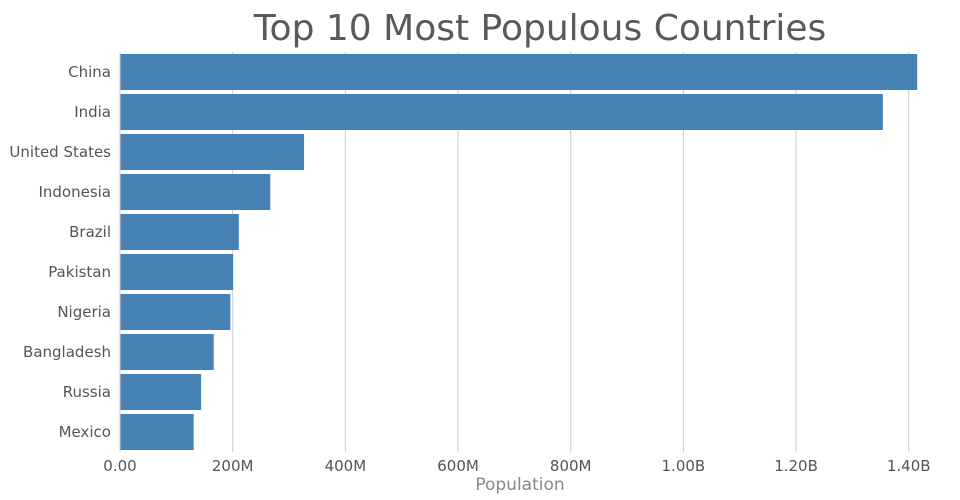 The image size is (960, 500). What do you see at coordinates (501, 112) in the screenshot?
I see `bar-india` at bounding box center [501, 112].